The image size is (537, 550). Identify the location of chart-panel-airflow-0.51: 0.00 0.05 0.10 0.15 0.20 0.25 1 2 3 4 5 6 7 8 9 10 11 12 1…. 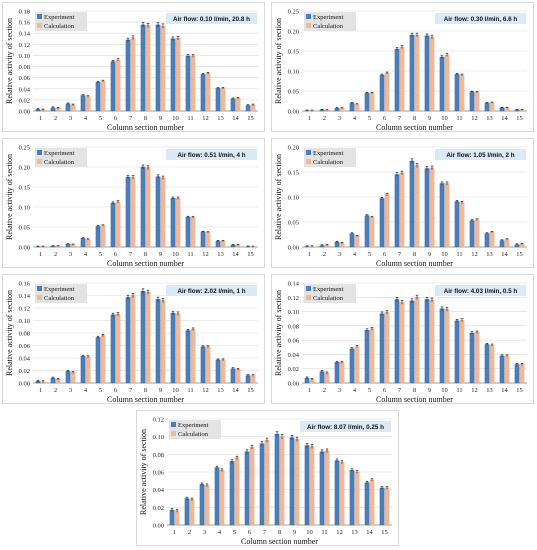
(133, 203).